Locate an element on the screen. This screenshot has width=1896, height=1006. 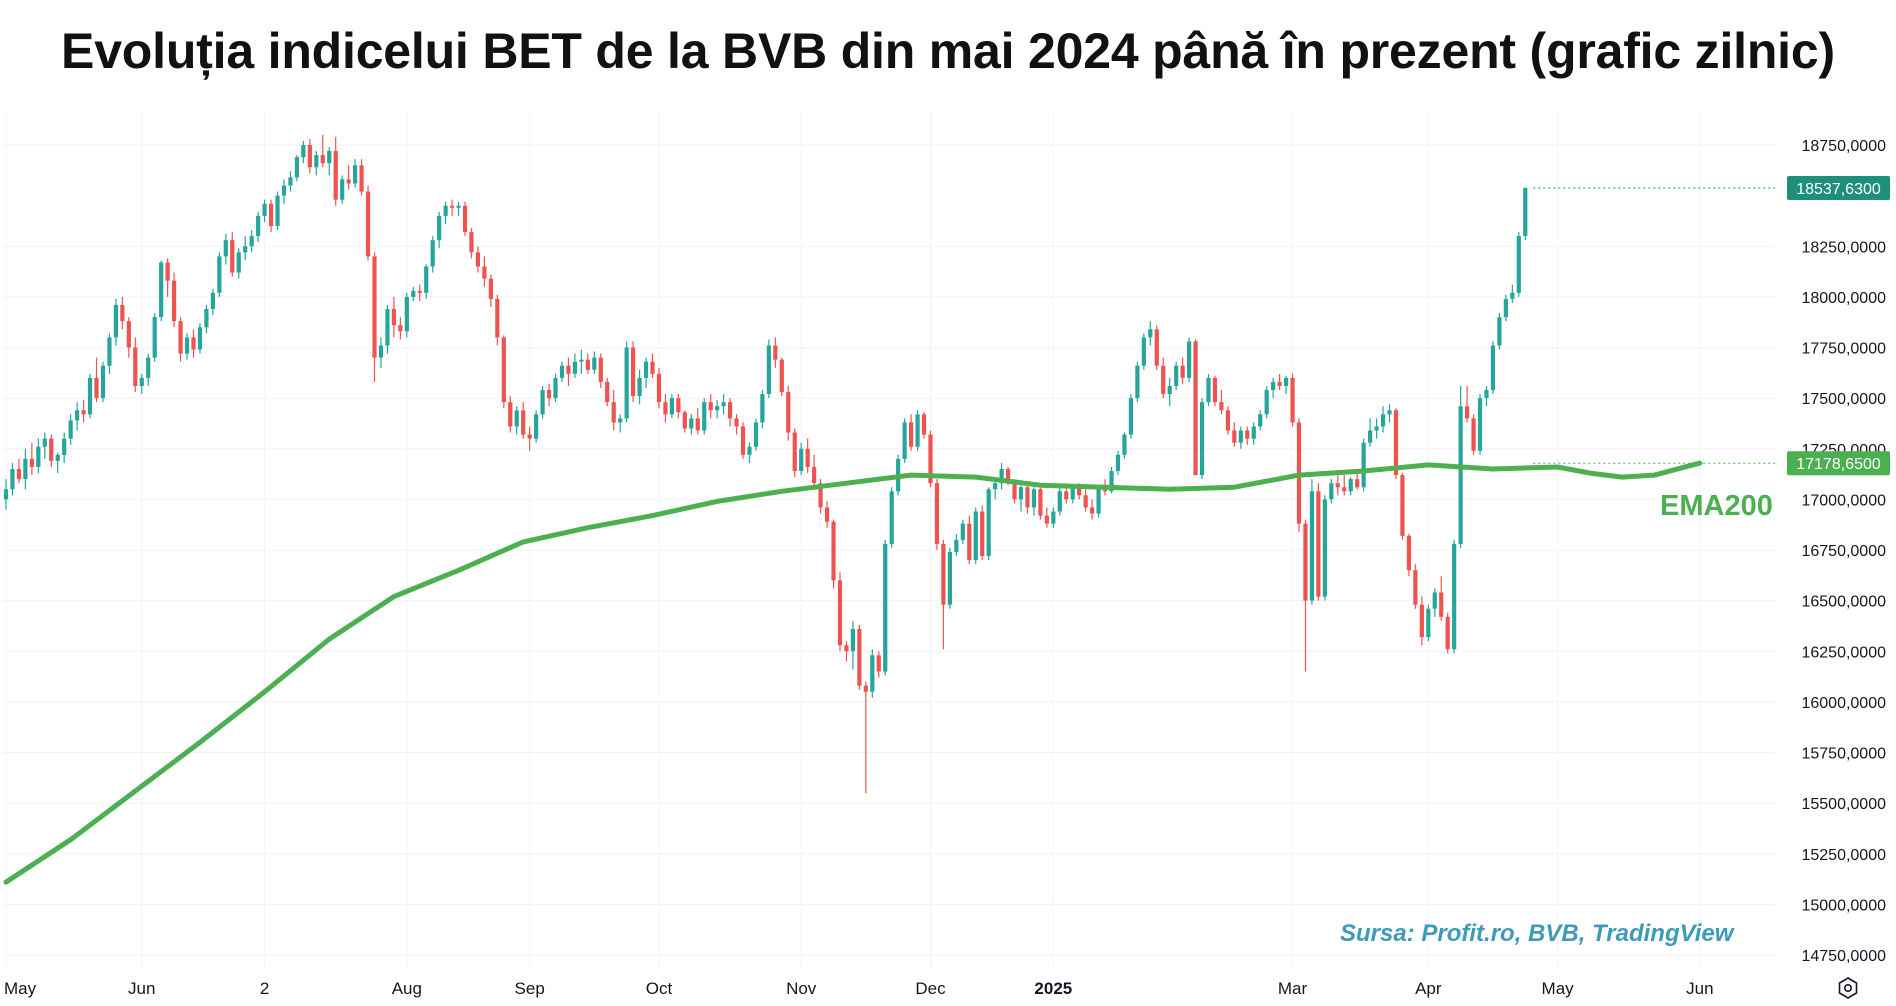
ema-price-tag-badge is located at coordinates (1838, 463).